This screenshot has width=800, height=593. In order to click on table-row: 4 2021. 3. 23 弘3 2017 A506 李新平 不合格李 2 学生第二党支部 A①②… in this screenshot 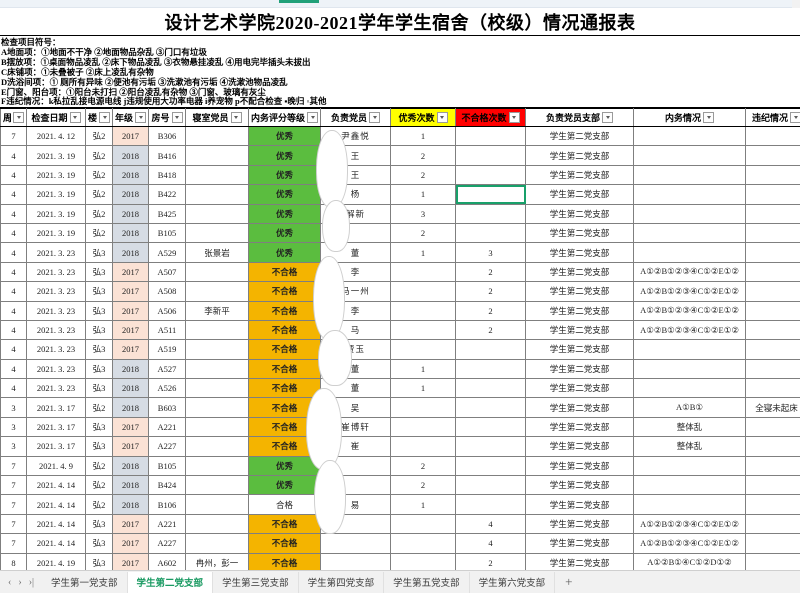, I will do `click(400, 310)`.